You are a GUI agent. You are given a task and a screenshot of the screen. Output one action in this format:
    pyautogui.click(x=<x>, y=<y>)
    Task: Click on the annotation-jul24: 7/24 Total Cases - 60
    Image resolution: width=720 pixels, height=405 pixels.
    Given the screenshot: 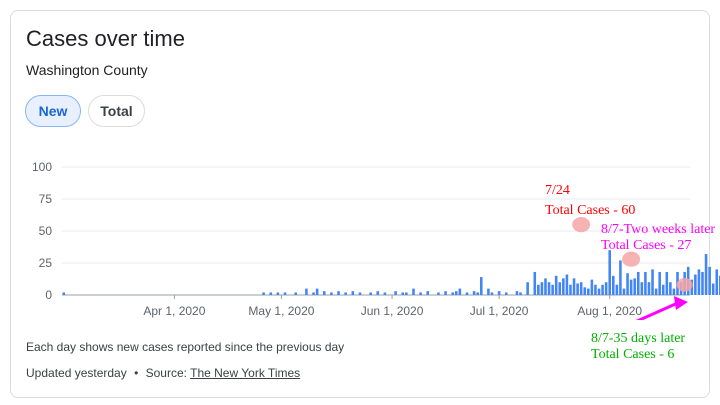 What is the action you would take?
    pyautogui.click(x=590, y=201)
    